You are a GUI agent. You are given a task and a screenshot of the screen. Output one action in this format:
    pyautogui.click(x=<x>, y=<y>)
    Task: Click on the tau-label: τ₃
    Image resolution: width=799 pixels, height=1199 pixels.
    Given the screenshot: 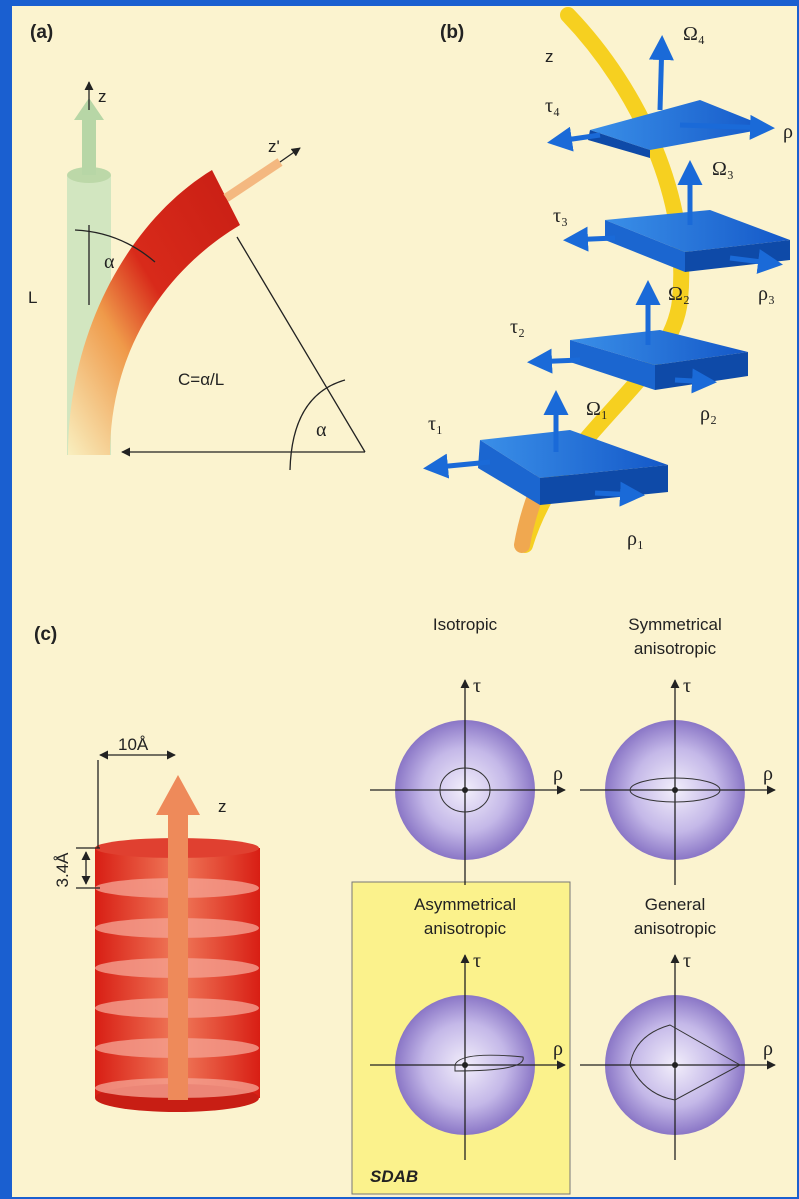 What is the action you would take?
    pyautogui.click(x=560, y=216)
    